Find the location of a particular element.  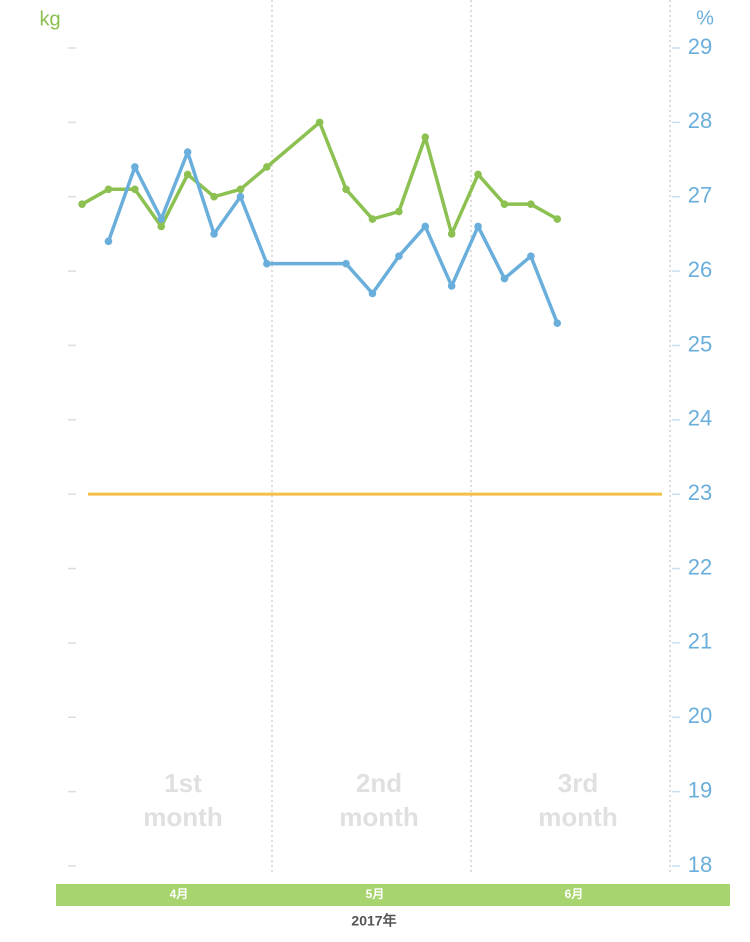

y2-tick-label: 28 is located at coordinates (700, 120).